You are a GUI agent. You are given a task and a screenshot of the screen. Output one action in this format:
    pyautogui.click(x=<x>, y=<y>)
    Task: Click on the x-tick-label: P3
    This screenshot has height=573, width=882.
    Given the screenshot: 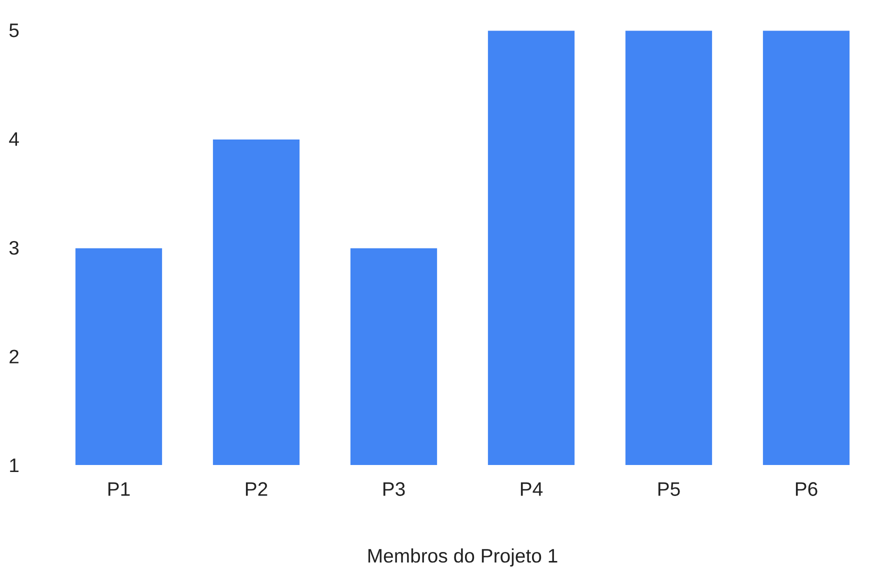 What is the action you would take?
    pyautogui.click(x=394, y=489)
    